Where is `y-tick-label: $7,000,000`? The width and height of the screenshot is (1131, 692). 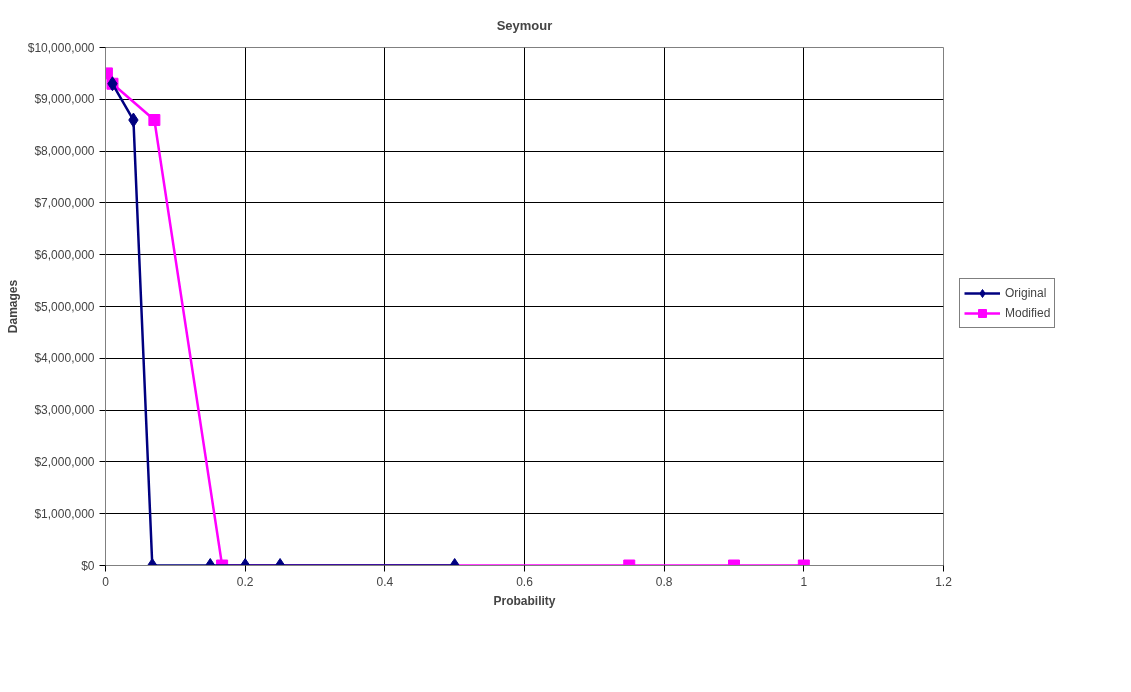
y-tick-label: $7,000,000 is located at coordinates (64, 202).